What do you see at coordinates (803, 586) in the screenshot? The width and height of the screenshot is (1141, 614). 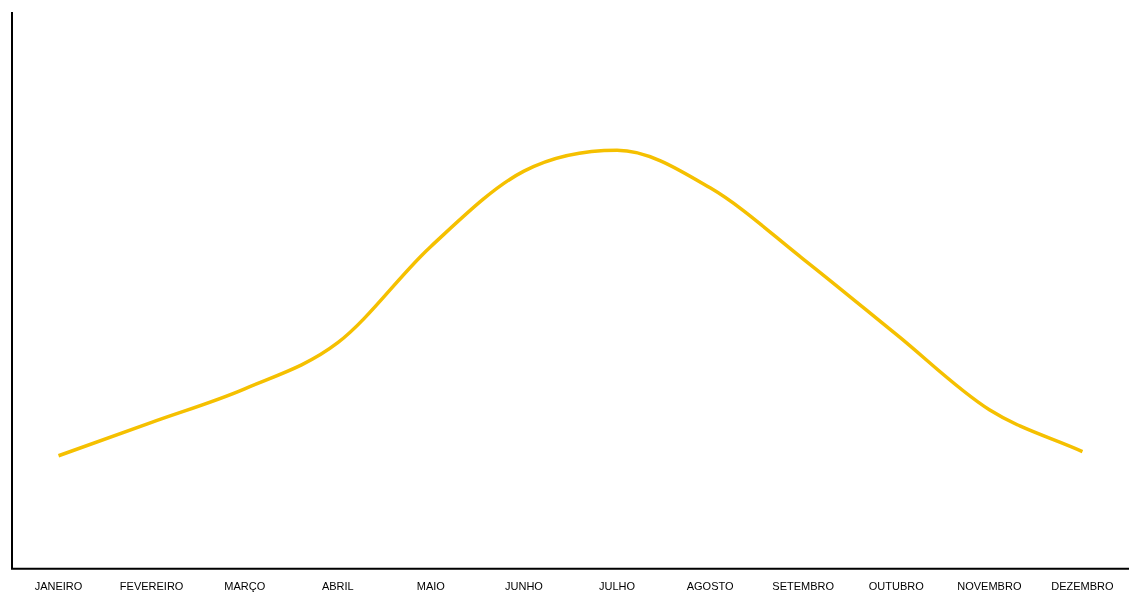 I see `x-tick-label: SETEMBRO` at bounding box center [803, 586].